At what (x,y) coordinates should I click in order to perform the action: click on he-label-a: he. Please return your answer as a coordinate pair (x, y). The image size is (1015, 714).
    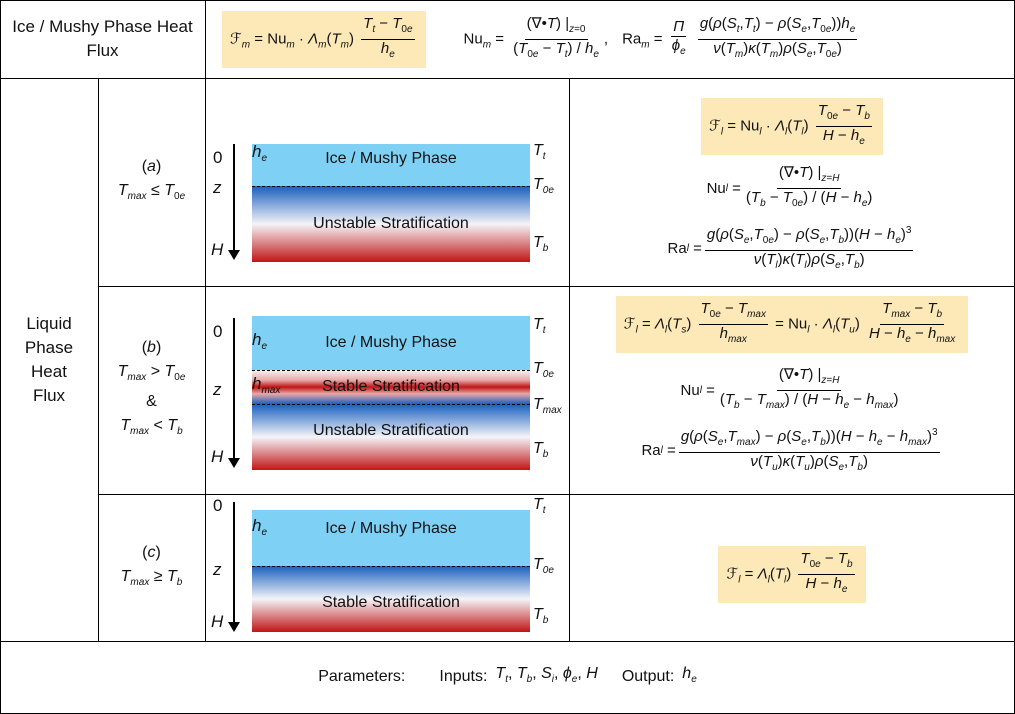
    Looking at the image, I should click on (260, 153).